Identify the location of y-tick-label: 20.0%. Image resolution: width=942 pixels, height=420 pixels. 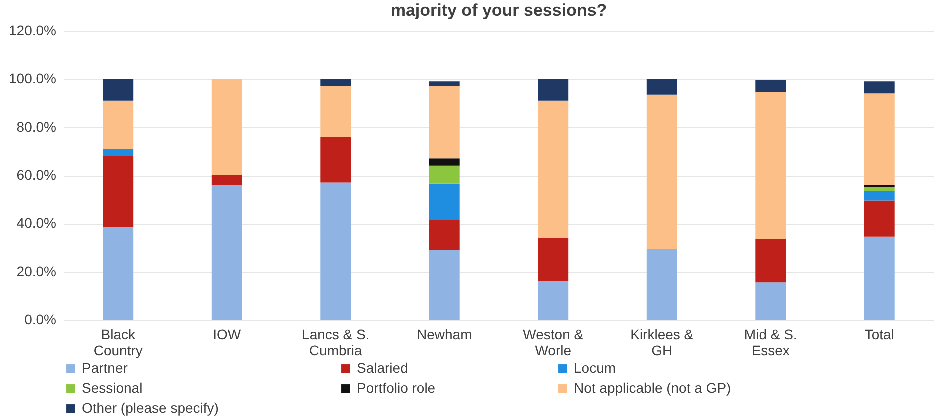
(36, 271).